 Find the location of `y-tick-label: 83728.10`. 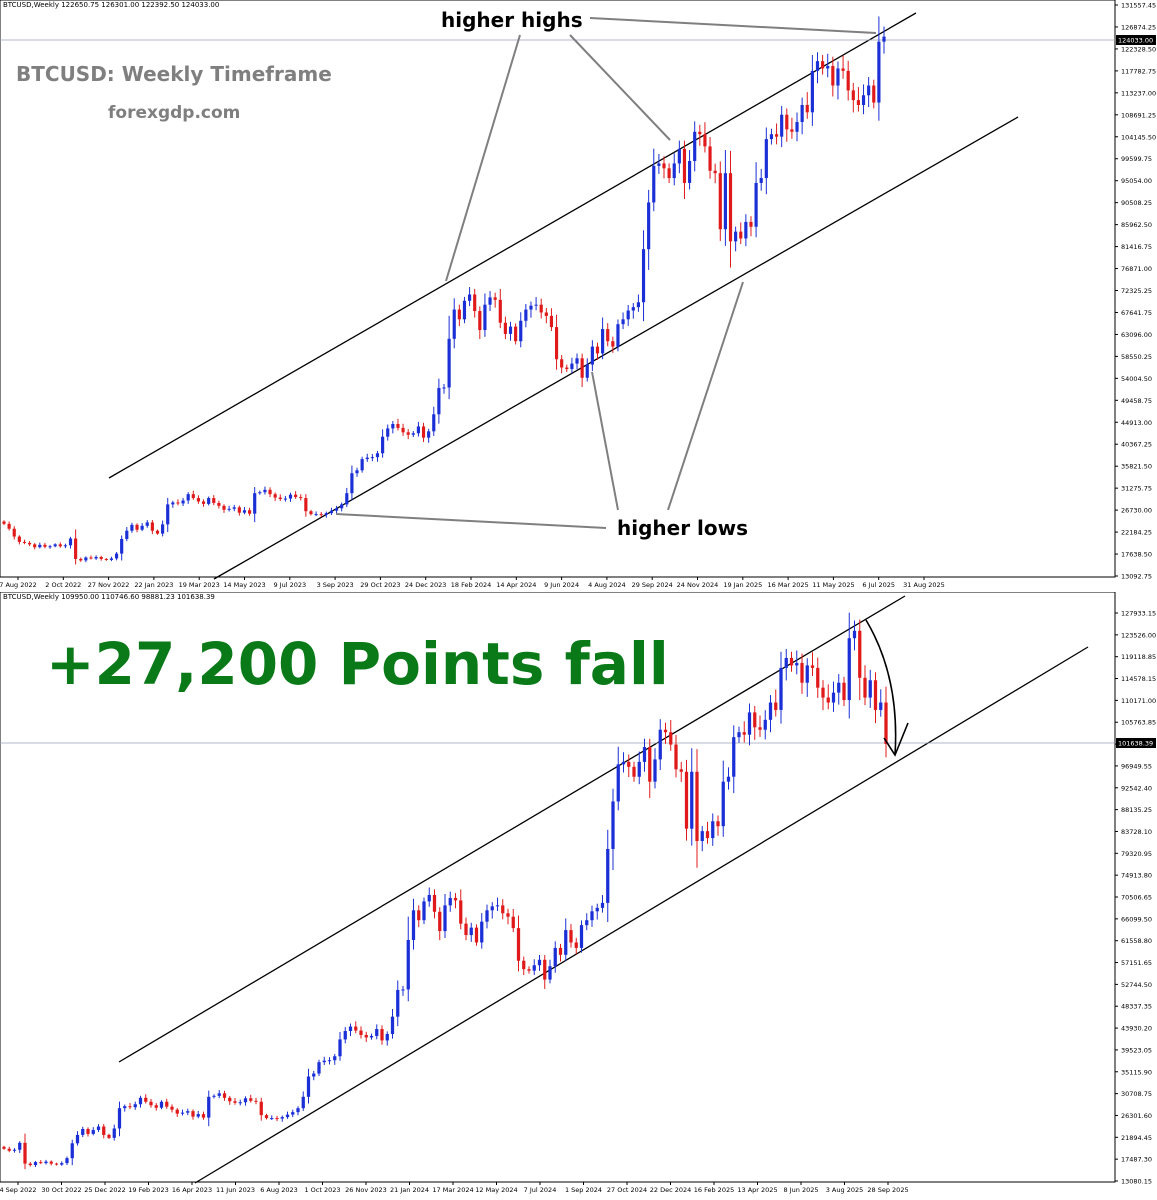

y-tick-label: 83728.10 is located at coordinates (1136, 832).